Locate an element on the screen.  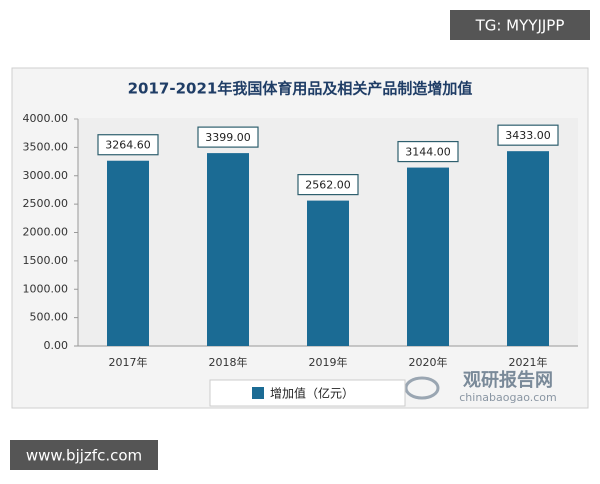
x-tick-label: 2018年 is located at coordinates (228, 362).